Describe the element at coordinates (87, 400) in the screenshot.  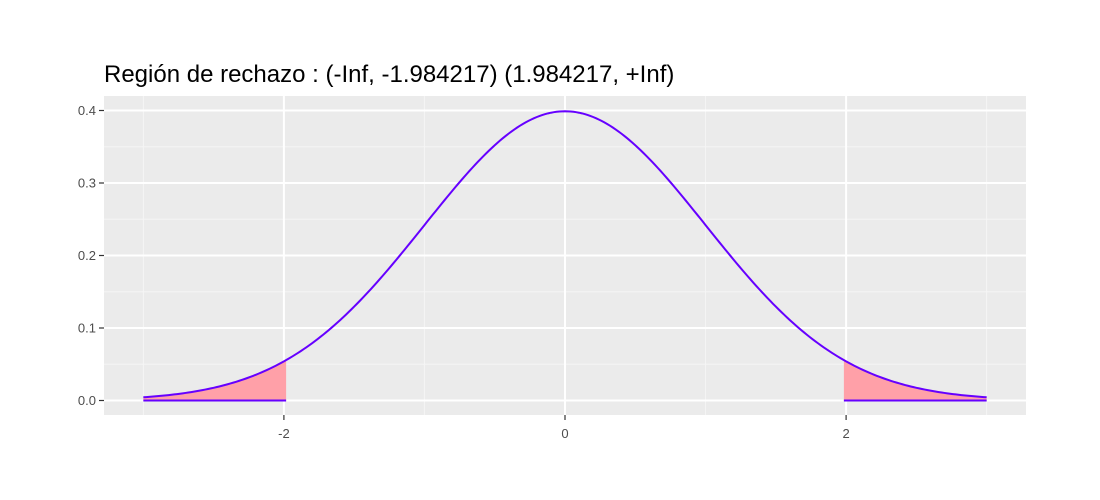
I see `y-tick-label: 0.0` at that location.